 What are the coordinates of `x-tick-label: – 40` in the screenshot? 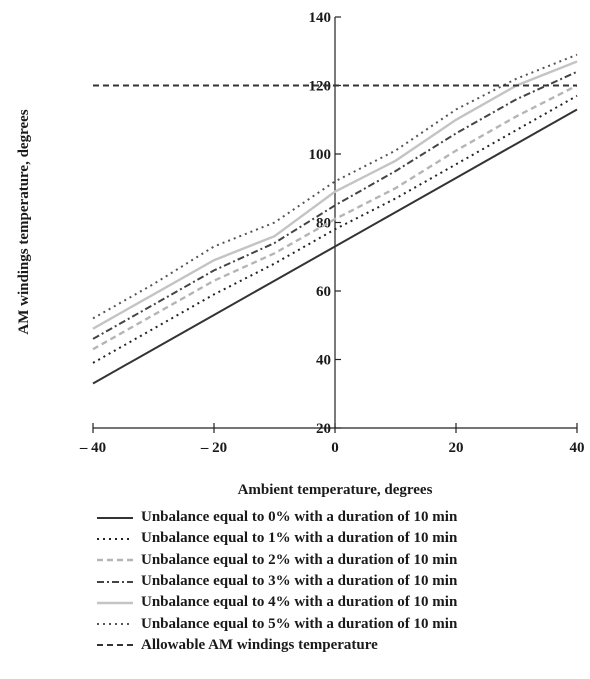 It's located at (92, 448).